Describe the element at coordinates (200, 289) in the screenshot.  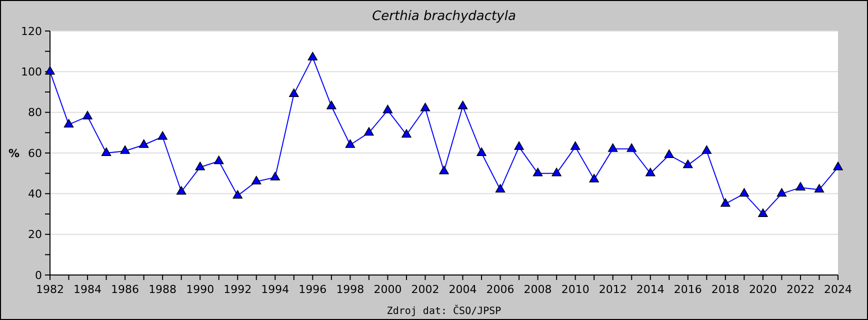
I see `x-tick-label: 1990` at that location.